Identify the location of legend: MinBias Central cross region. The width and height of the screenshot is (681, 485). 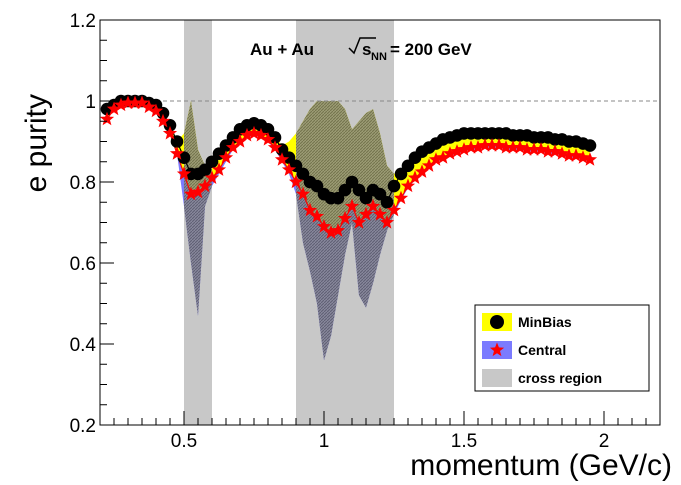
(562, 348).